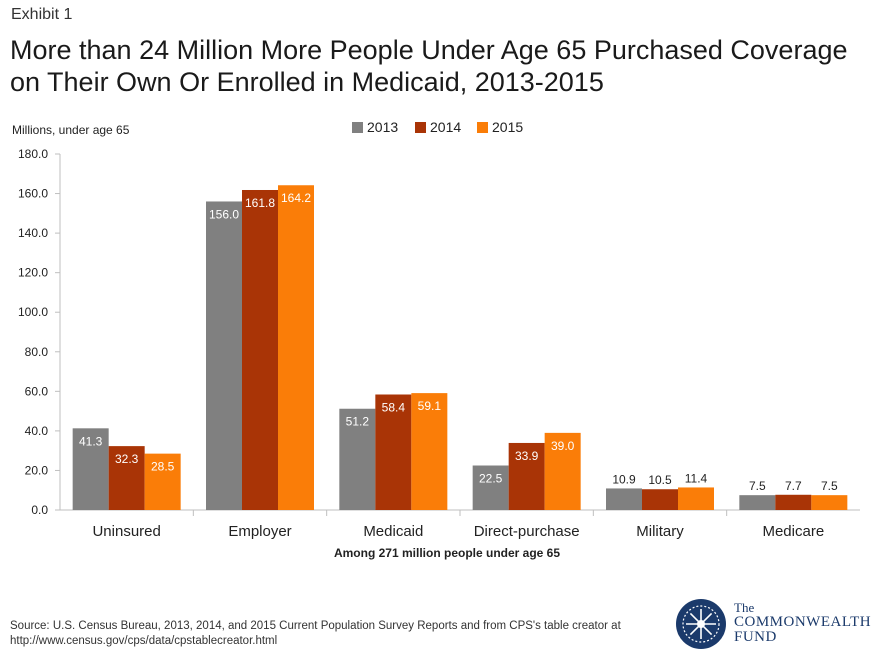  What do you see at coordinates (126, 478) in the screenshot?
I see `bar-uninsured-2014` at bounding box center [126, 478].